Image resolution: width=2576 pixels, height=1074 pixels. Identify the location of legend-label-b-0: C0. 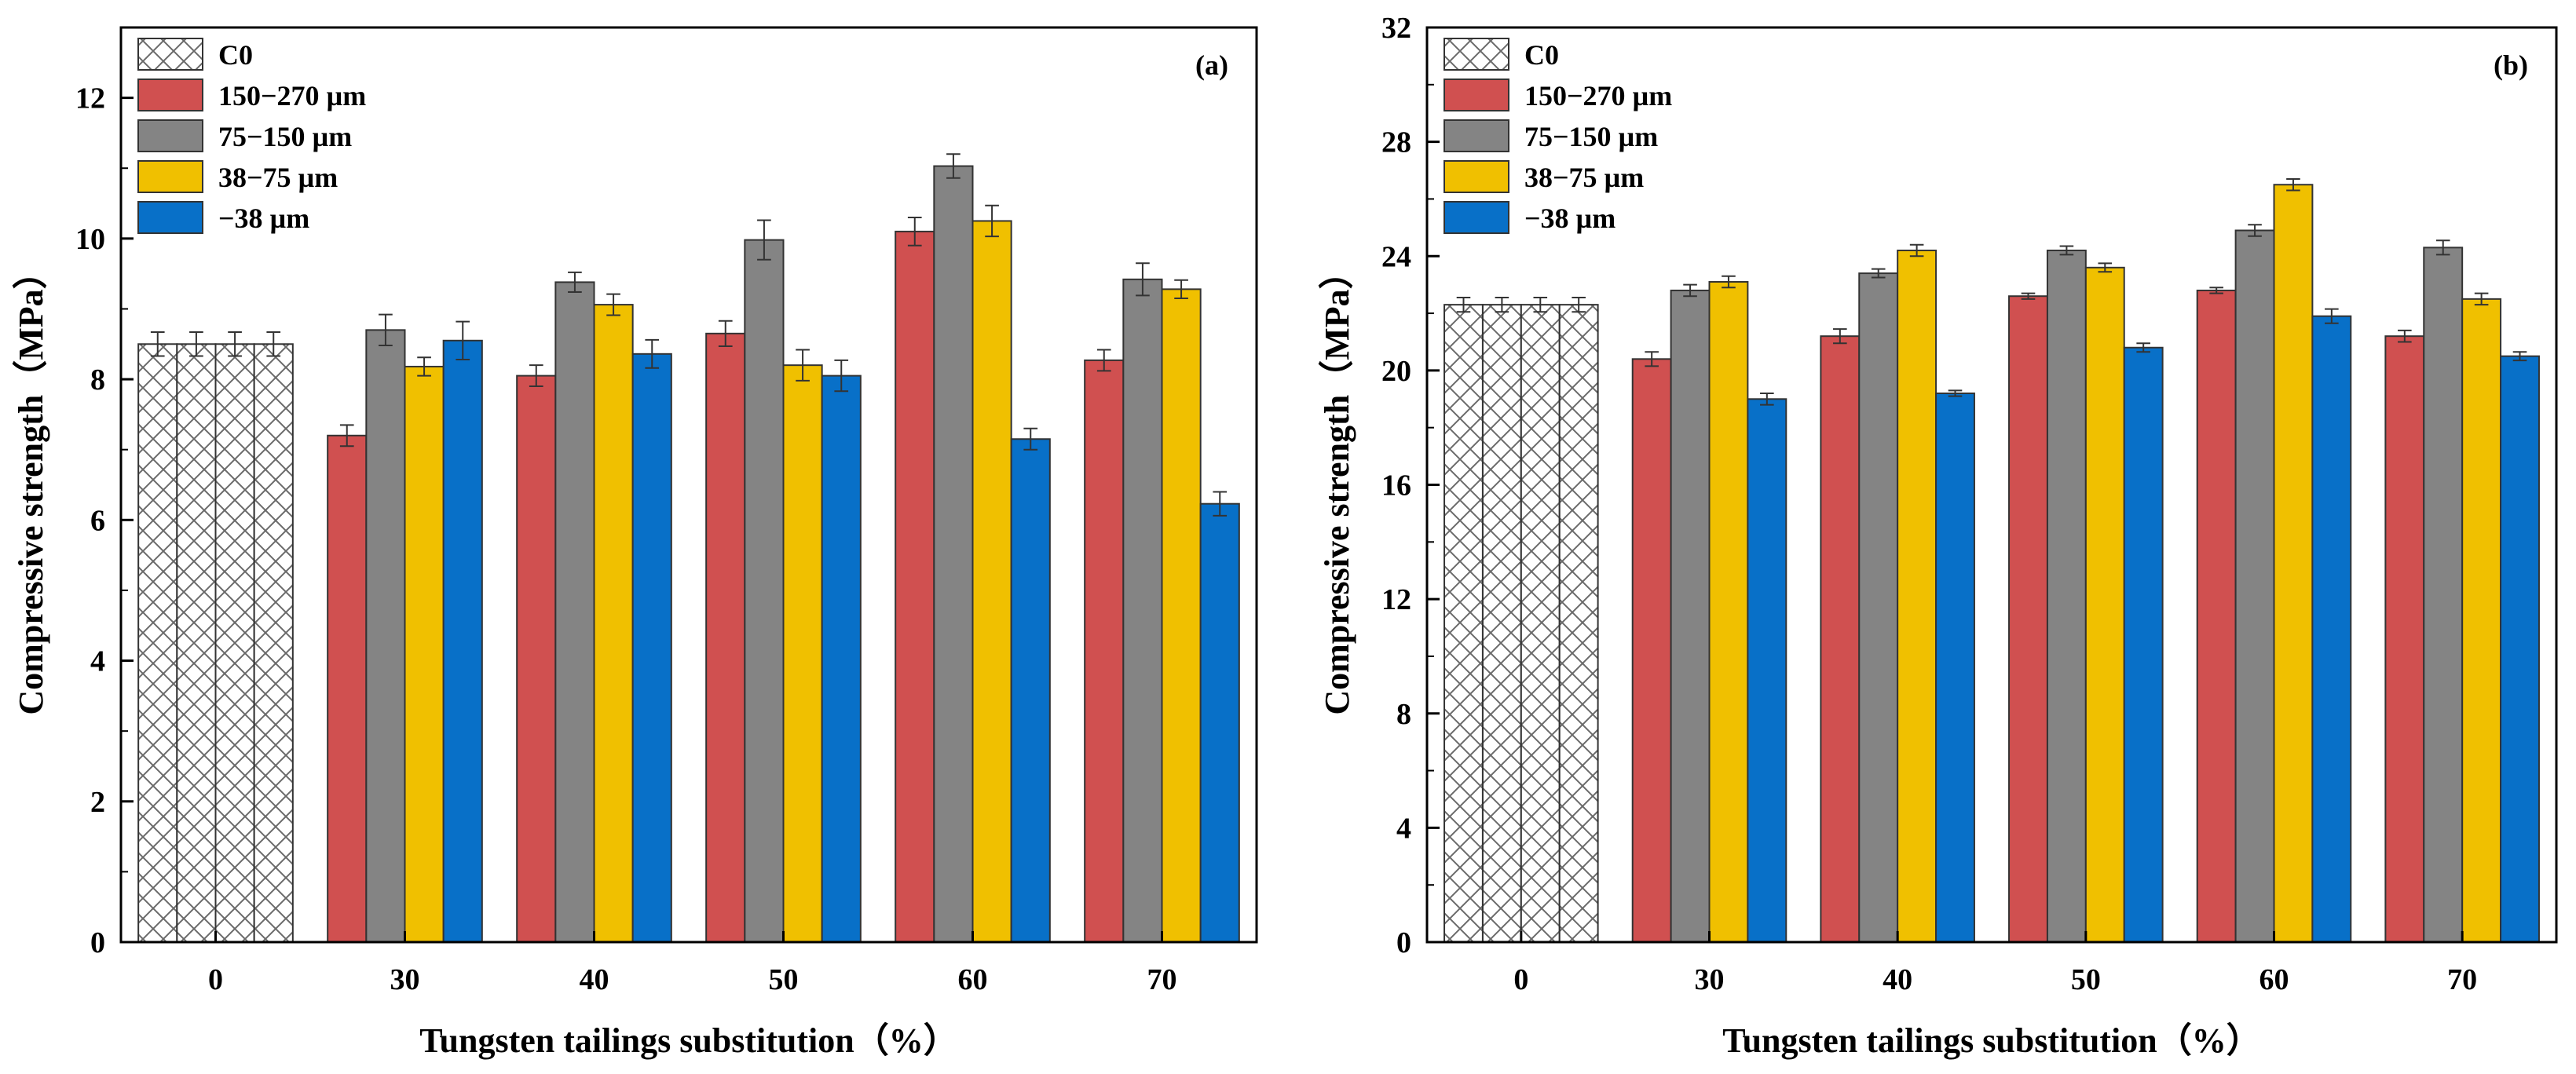
(1542, 55).